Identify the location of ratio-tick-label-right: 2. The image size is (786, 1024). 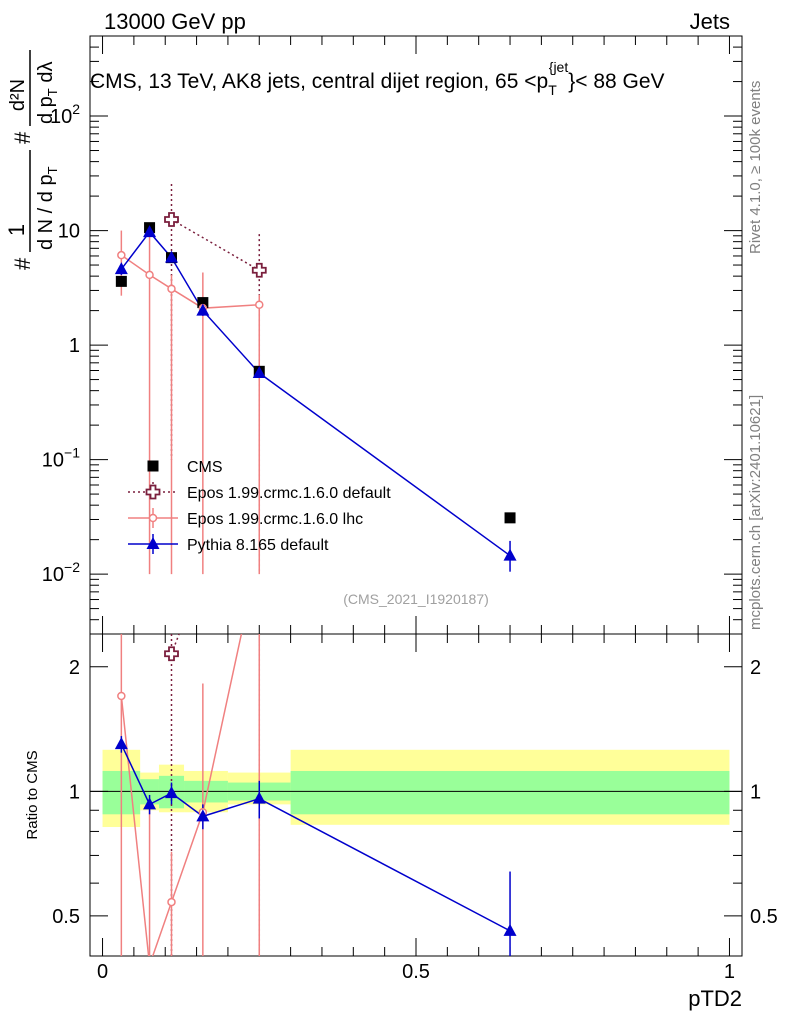
(755, 668).